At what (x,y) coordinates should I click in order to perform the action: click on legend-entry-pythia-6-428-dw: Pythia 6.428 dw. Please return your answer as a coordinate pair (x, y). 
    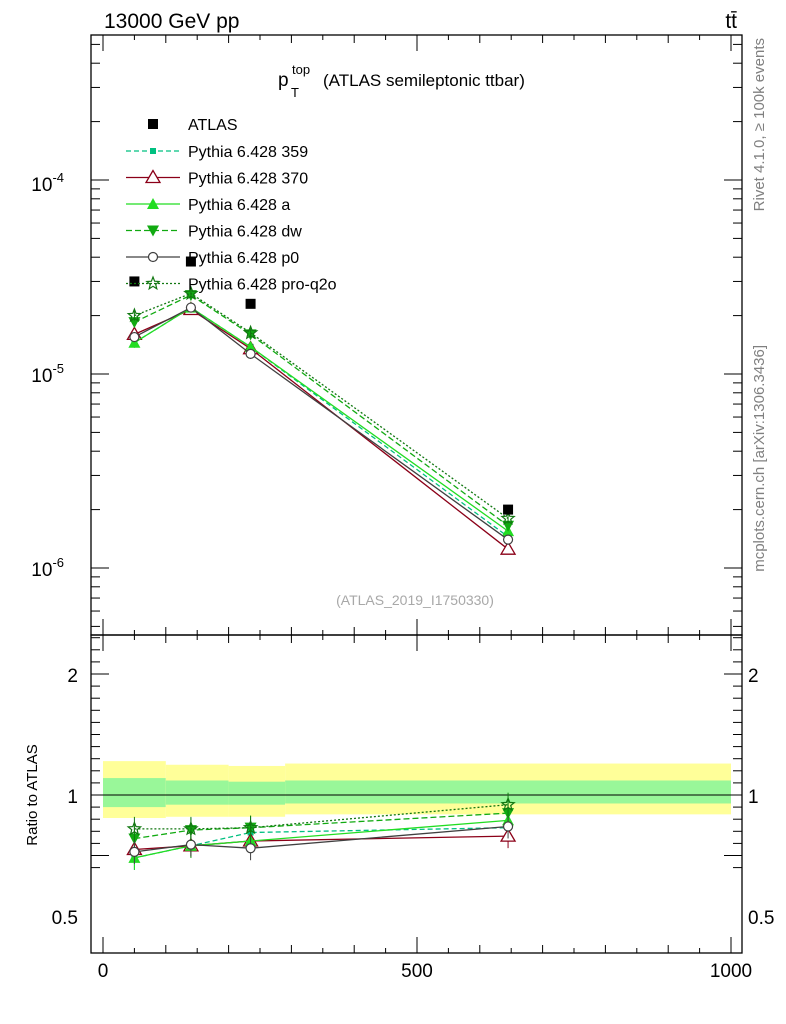
    Looking at the image, I should click on (214, 232).